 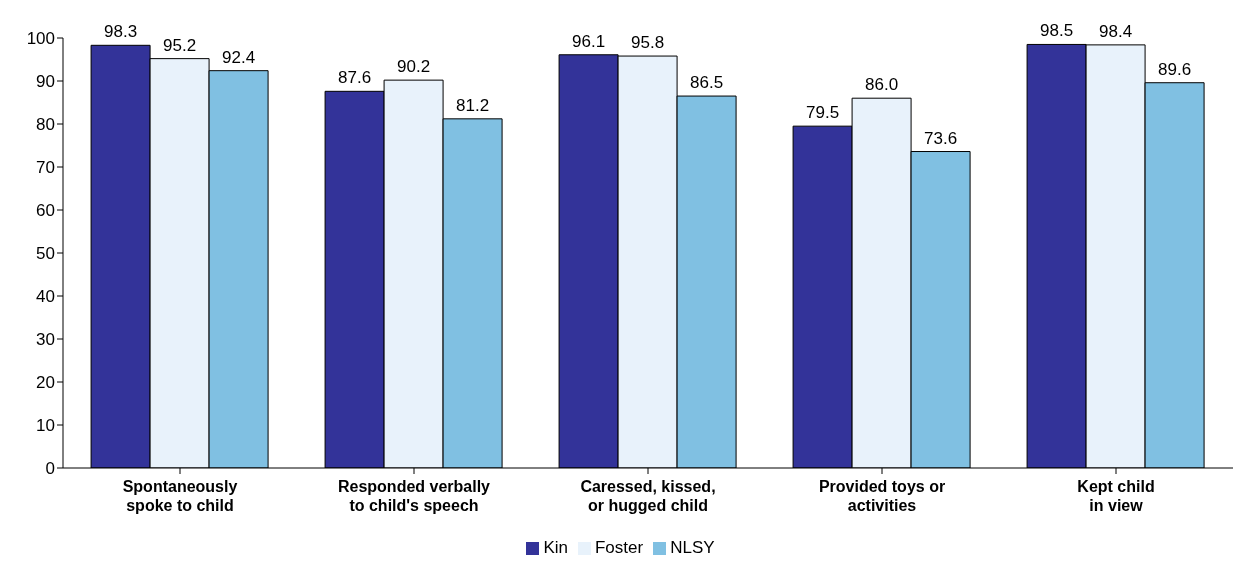 What do you see at coordinates (239, 57) in the screenshot?
I see `data-label: 92.4` at bounding box center [239, 57].